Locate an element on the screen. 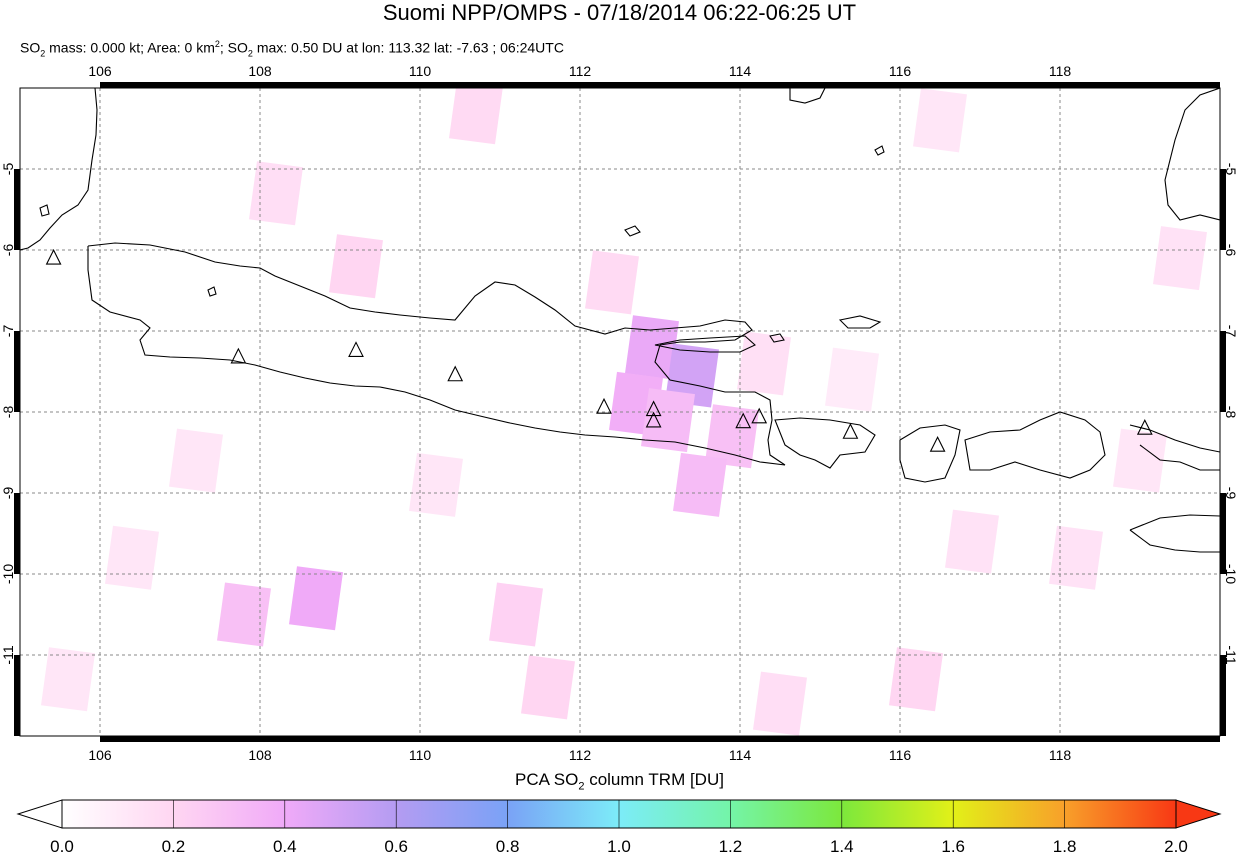 This screenshot has height=855, width=1239. coast-flores is located at coordinates (1174, 447).